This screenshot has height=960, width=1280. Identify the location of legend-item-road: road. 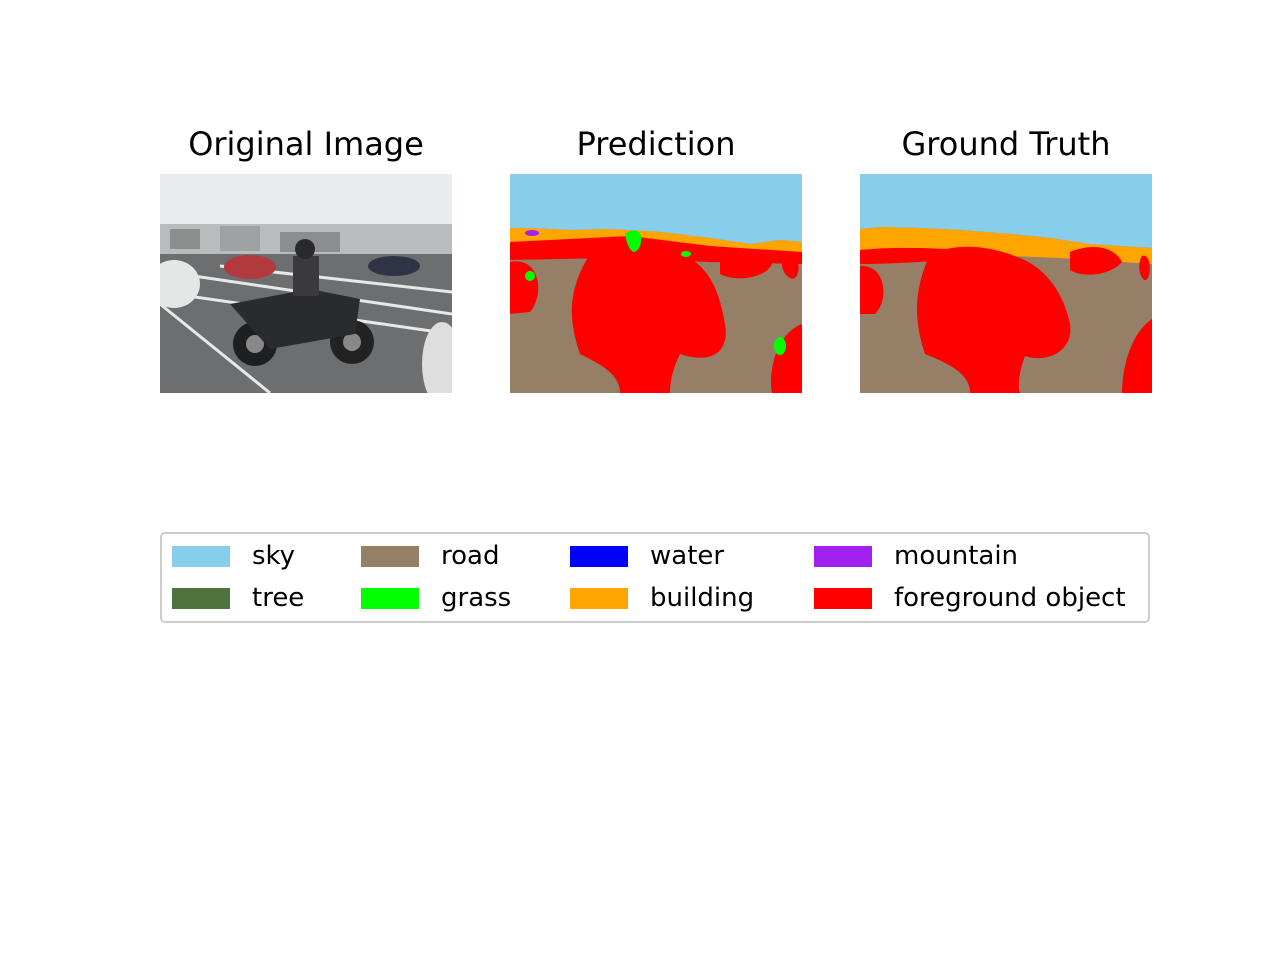
(430, 556).